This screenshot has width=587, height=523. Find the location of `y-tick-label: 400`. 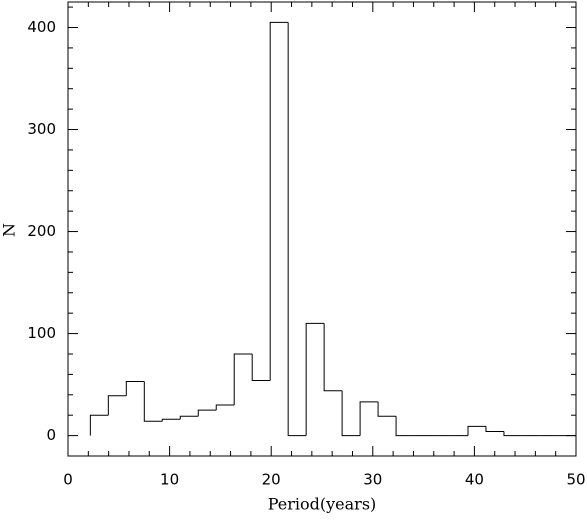

y-tick-label: 400 is located at coordinates (41, 27).